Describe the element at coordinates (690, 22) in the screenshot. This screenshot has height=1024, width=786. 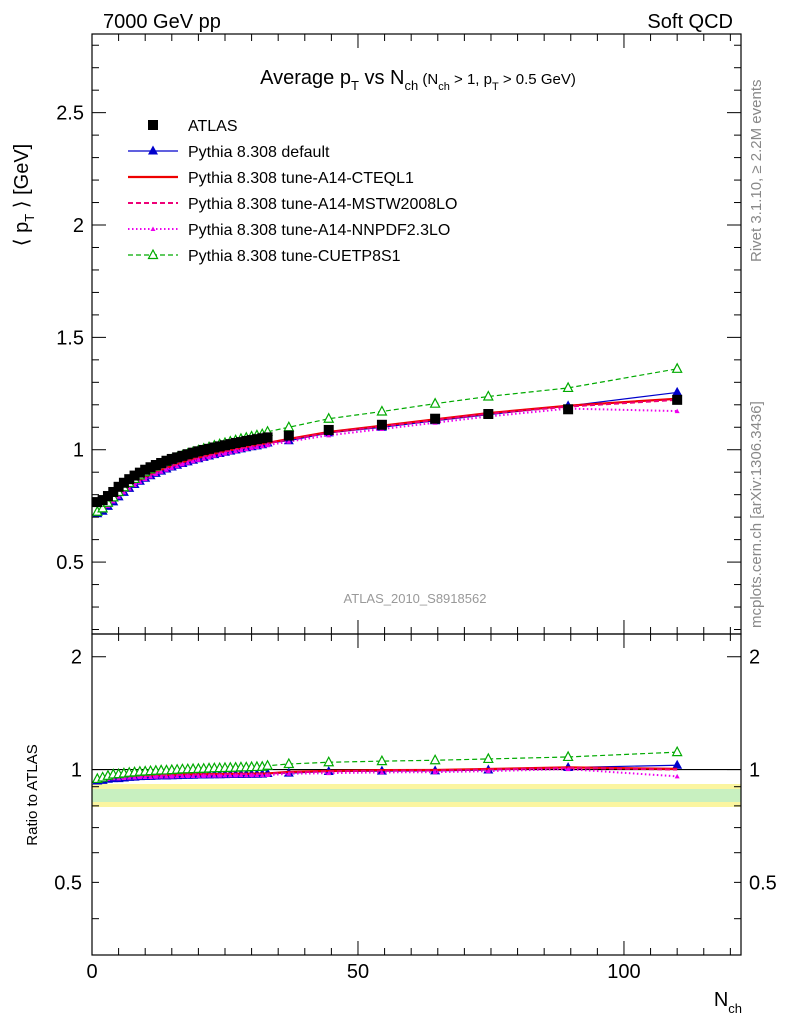
I see `header-process-label: Soft QCD` at that location.